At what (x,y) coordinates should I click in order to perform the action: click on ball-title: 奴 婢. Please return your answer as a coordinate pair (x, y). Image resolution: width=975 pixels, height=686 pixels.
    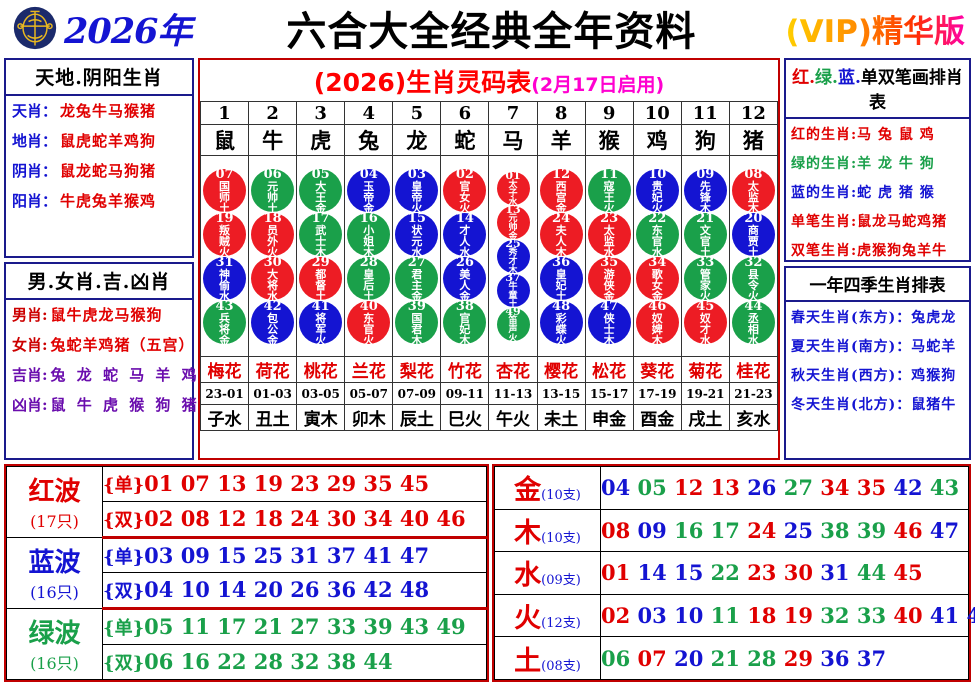
    Looking at the image, I should click on (659, 323).